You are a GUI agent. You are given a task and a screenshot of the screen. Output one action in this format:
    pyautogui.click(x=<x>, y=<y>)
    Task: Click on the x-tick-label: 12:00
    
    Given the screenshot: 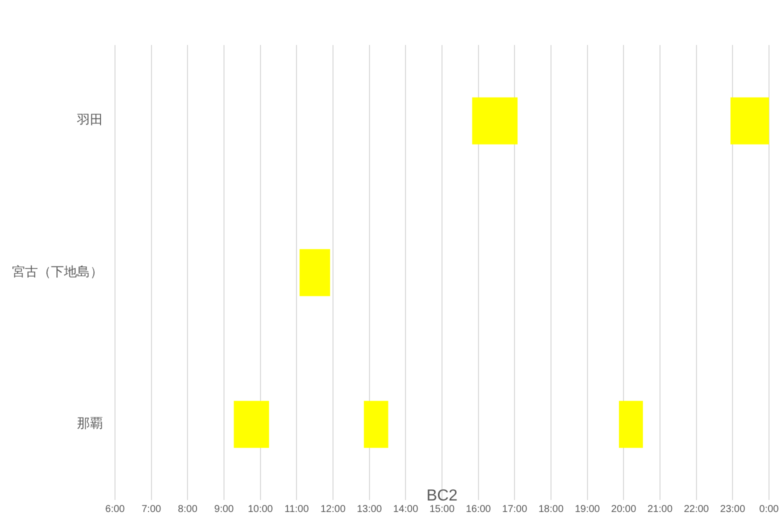 What is the action you would take?
    pyautogui.click(x=333, y=509)
    